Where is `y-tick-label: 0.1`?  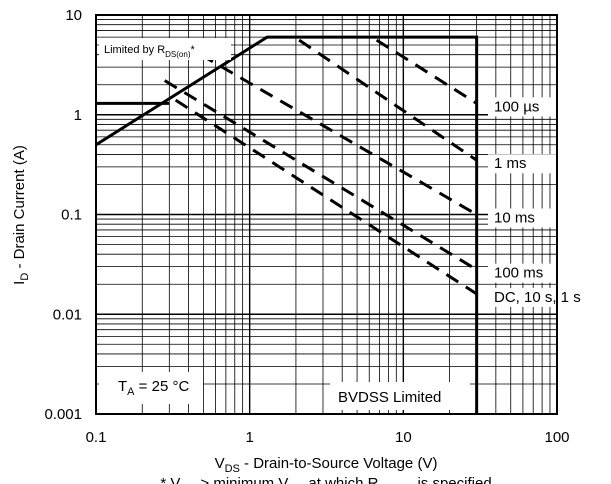
y-tick-label: 0.1 is located at coordinates (71, 215).